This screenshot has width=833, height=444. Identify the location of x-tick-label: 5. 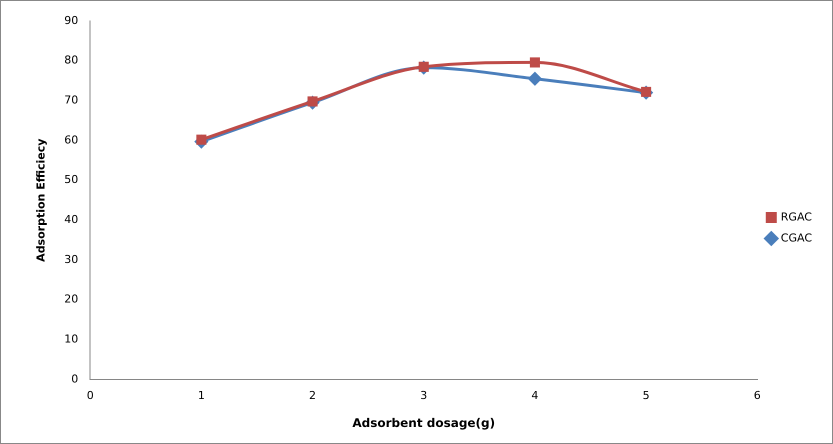
(646, 395).